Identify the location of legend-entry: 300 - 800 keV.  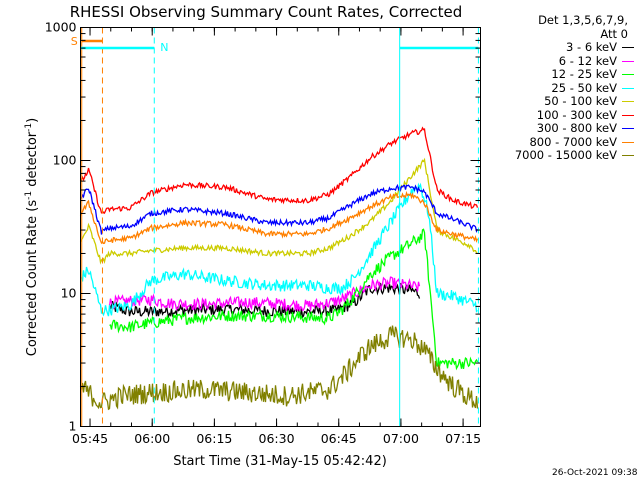
(559, 128).